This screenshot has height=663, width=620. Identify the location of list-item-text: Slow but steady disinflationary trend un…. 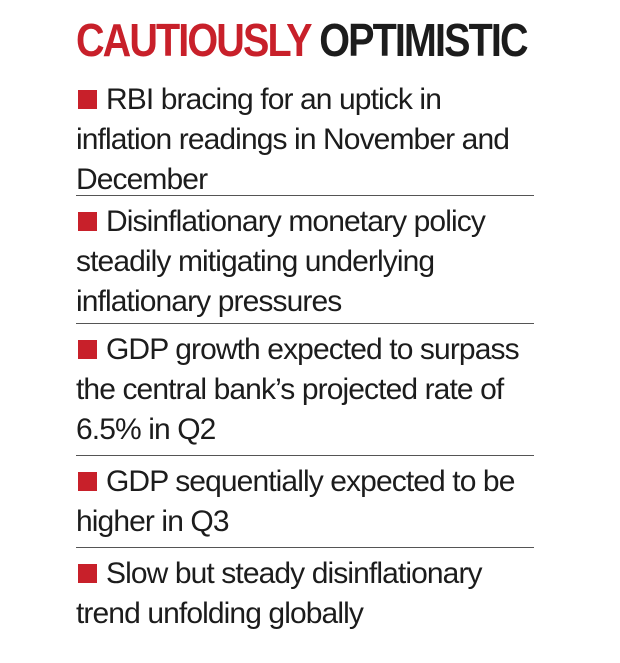
(279, 593).